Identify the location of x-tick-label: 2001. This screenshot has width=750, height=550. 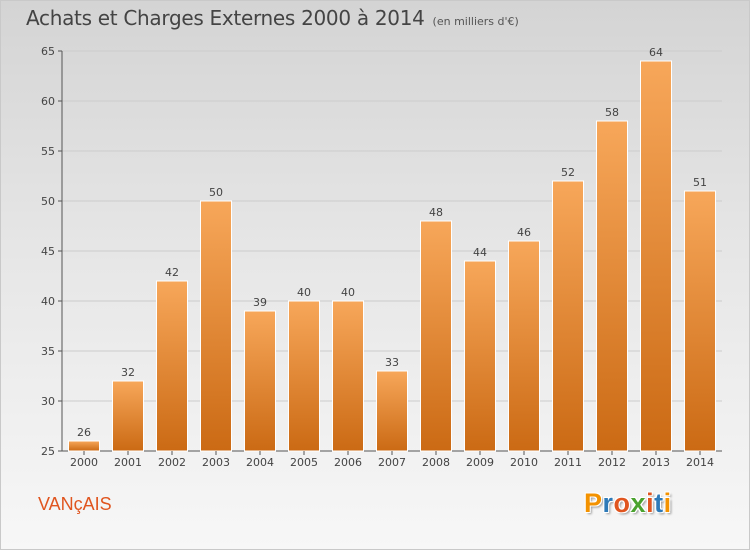
(128, 462).